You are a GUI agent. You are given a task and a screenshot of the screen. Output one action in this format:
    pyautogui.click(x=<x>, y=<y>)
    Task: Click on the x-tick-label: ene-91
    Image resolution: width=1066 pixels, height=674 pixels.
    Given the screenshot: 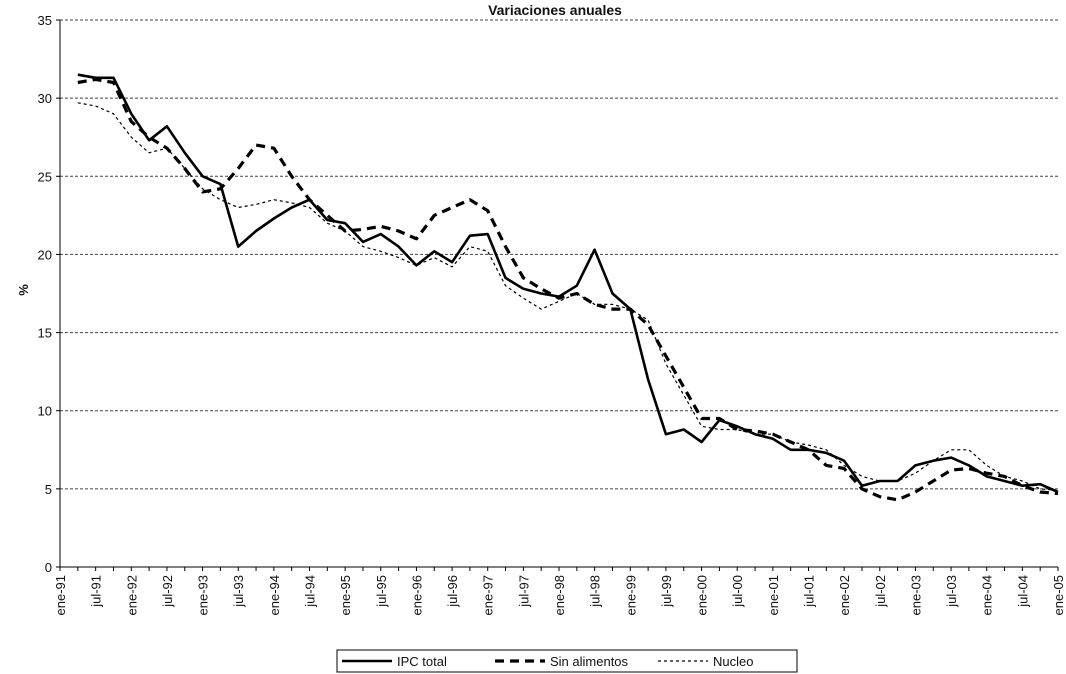 What is the action you would take?
    pyautogui.click(x=60, y=595)
    